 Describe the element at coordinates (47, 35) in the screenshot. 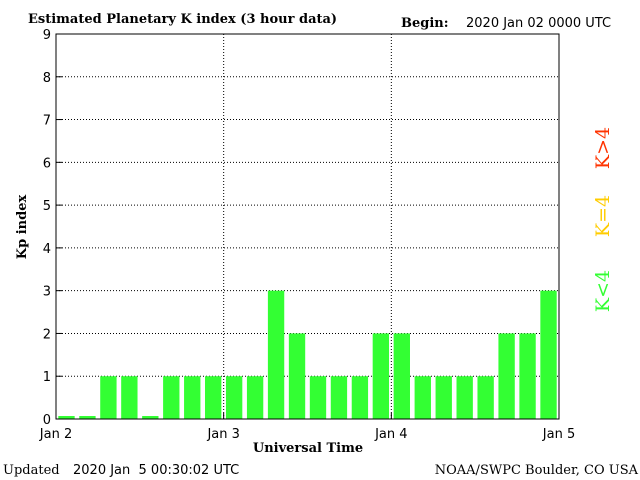

I see `y-tick-label: 9` at that location.